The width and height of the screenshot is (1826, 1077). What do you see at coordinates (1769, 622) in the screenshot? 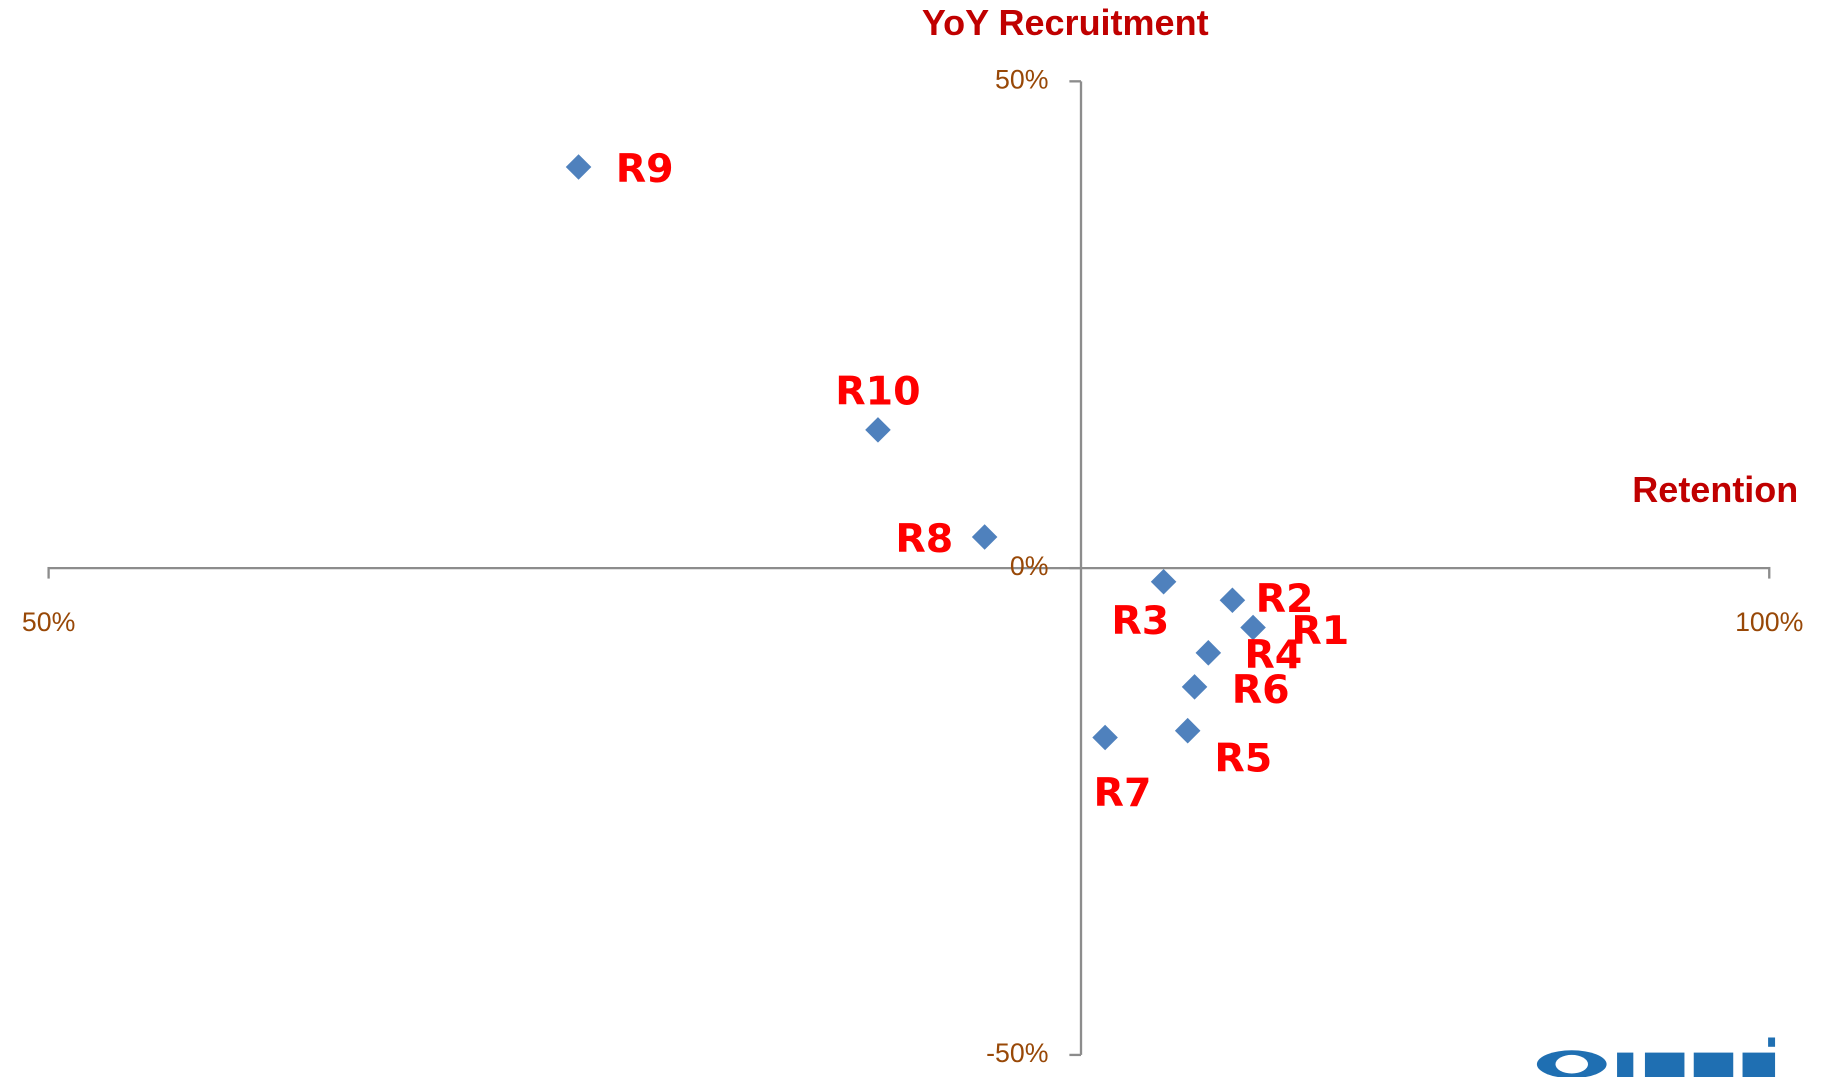
I see `x-tick-label: 100%` at bounding box center [1769, 622].